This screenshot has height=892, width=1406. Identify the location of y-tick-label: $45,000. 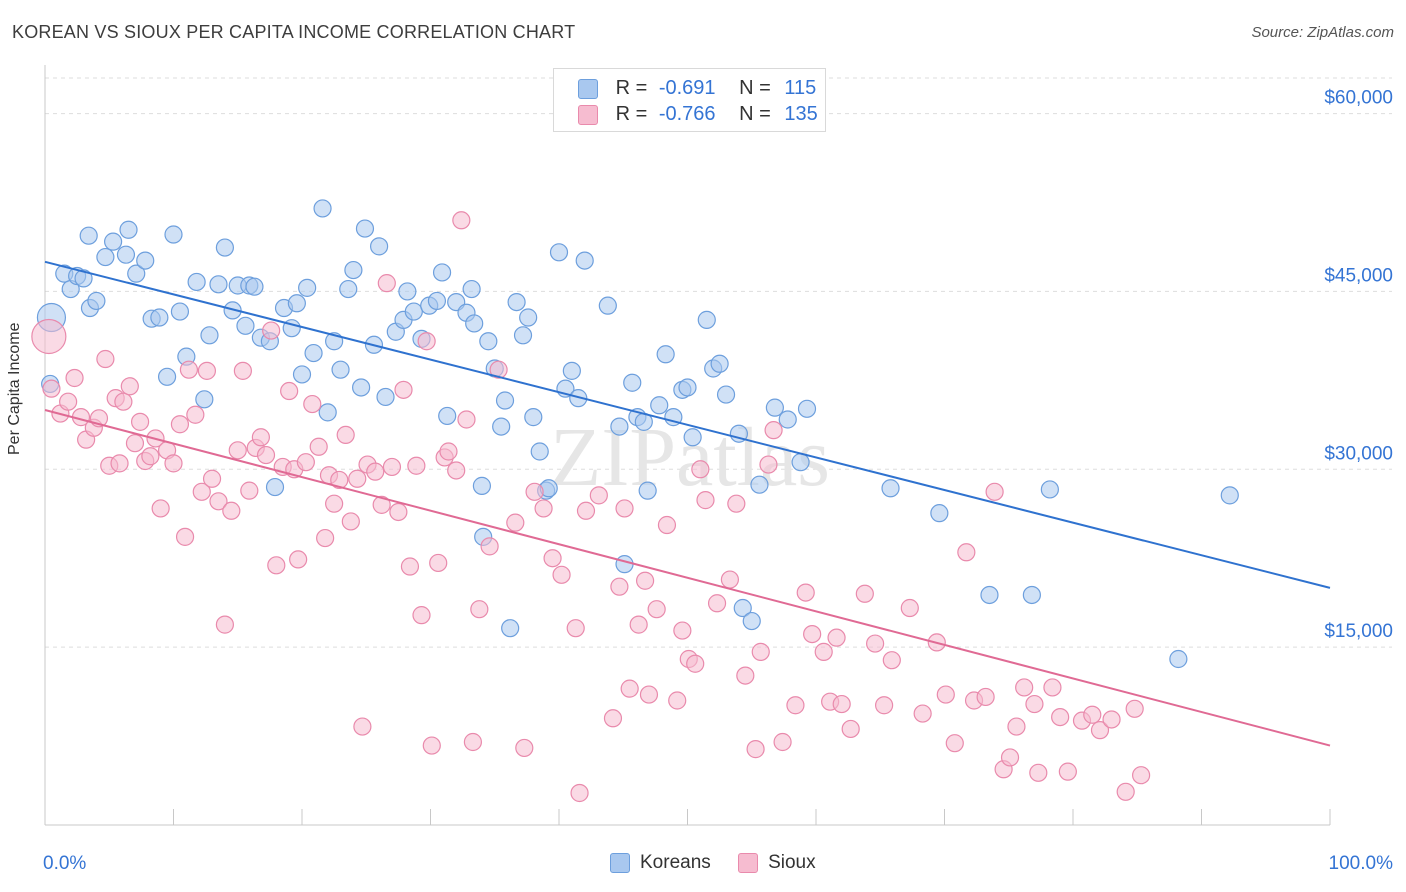
(1358, 275).